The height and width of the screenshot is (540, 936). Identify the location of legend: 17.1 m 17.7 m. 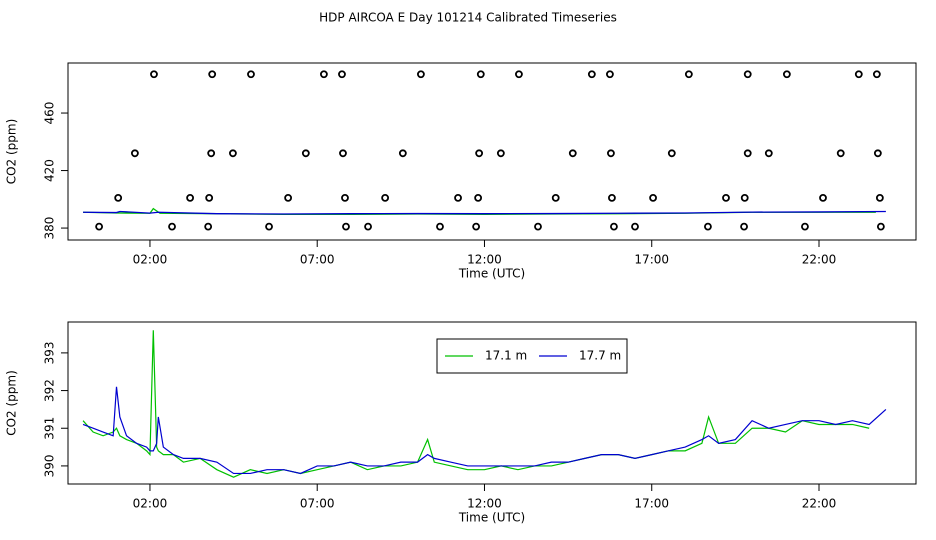
(532, 356).